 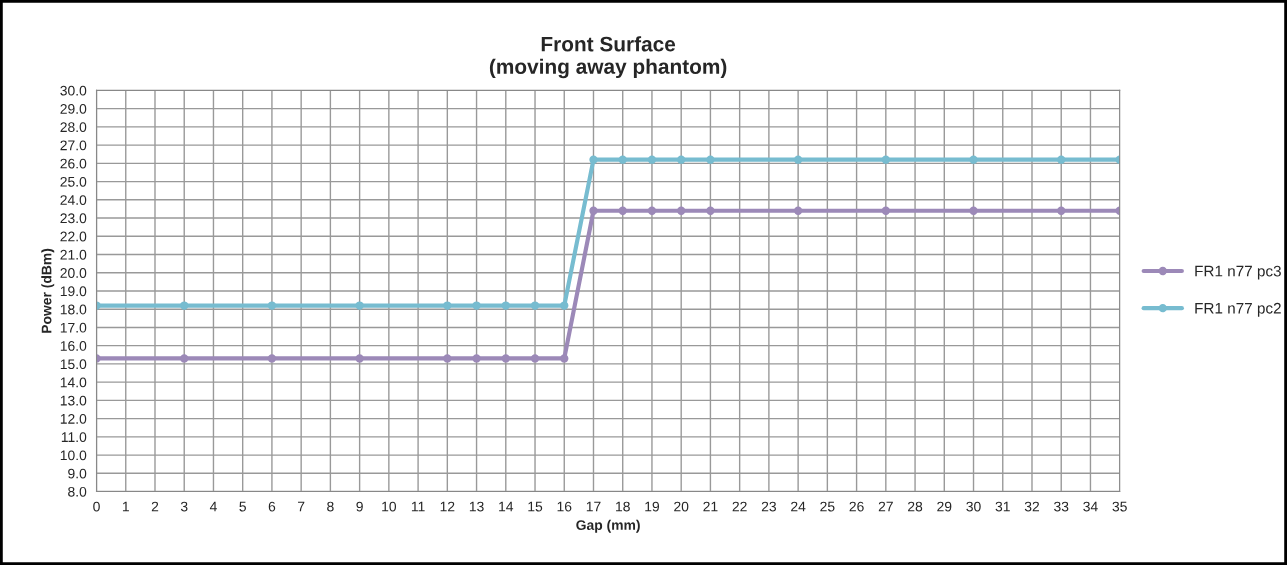 I want to click on y-tick-label: 27.0, so click(x=73, y=145).